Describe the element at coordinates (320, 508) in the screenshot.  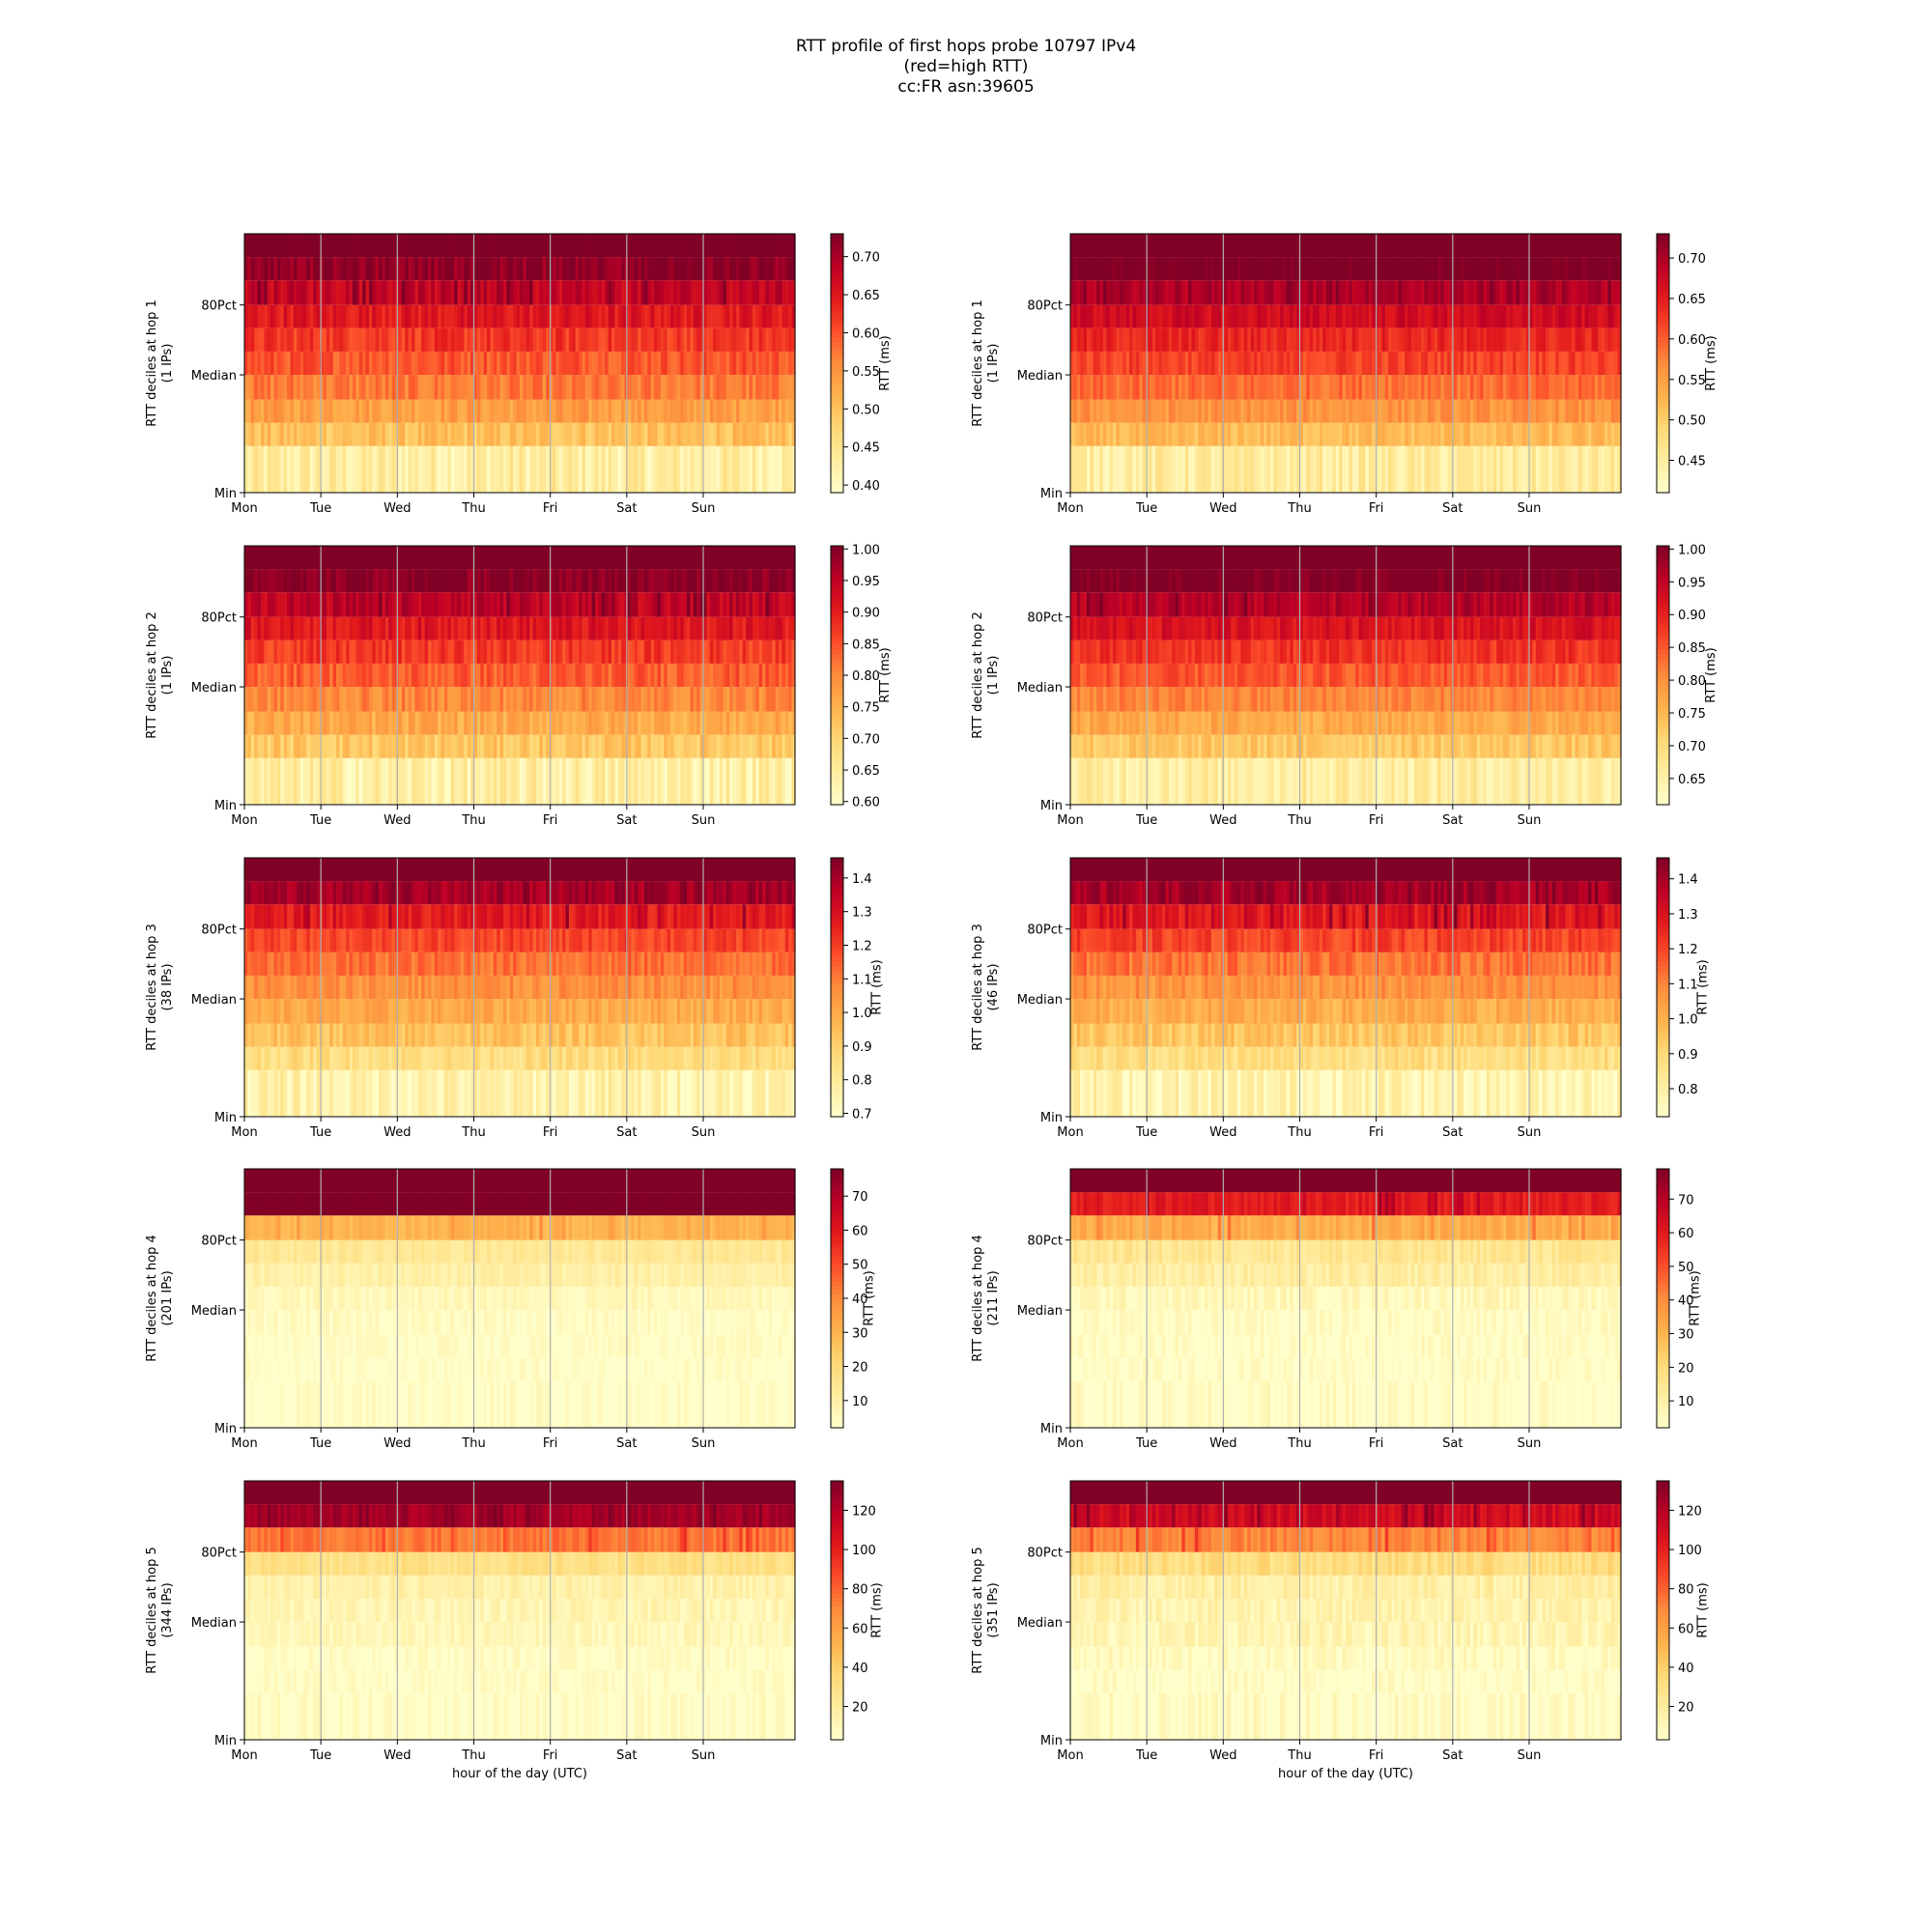
I see `x-tick-label: Tue` at that location.